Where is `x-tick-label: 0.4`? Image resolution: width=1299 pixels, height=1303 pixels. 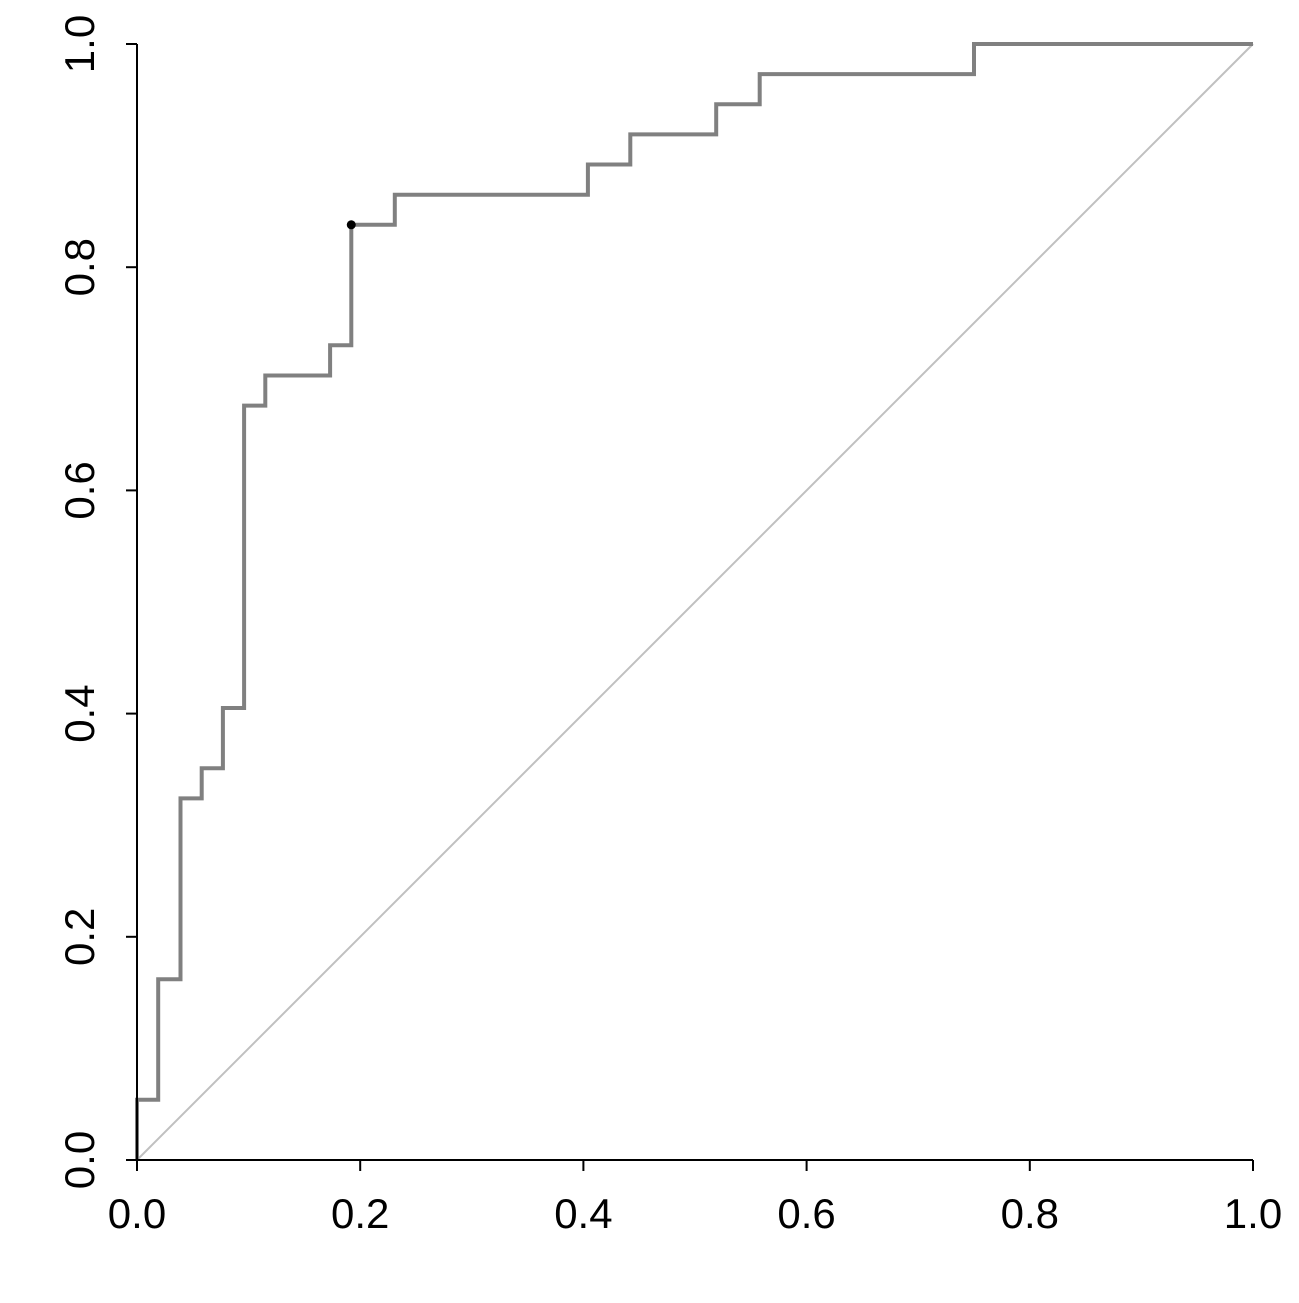 x-tick-label: 0.4 is located at coordinates (583, 1213).